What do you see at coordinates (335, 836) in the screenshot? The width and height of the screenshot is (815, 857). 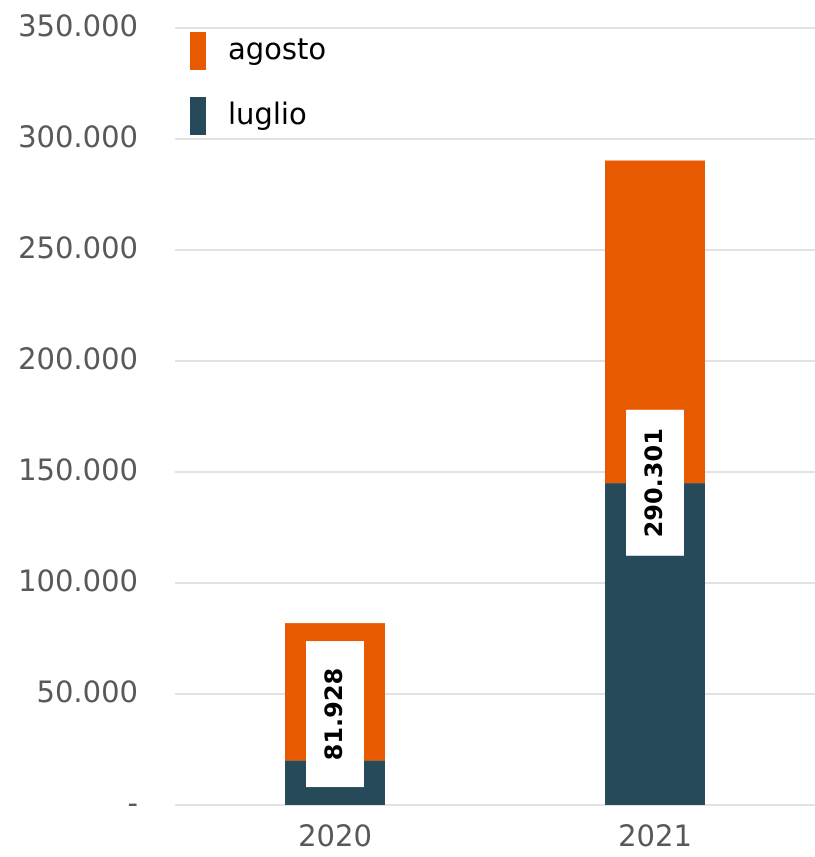 I see `x-tick-label: 2020` at bounding box center [335, 836].